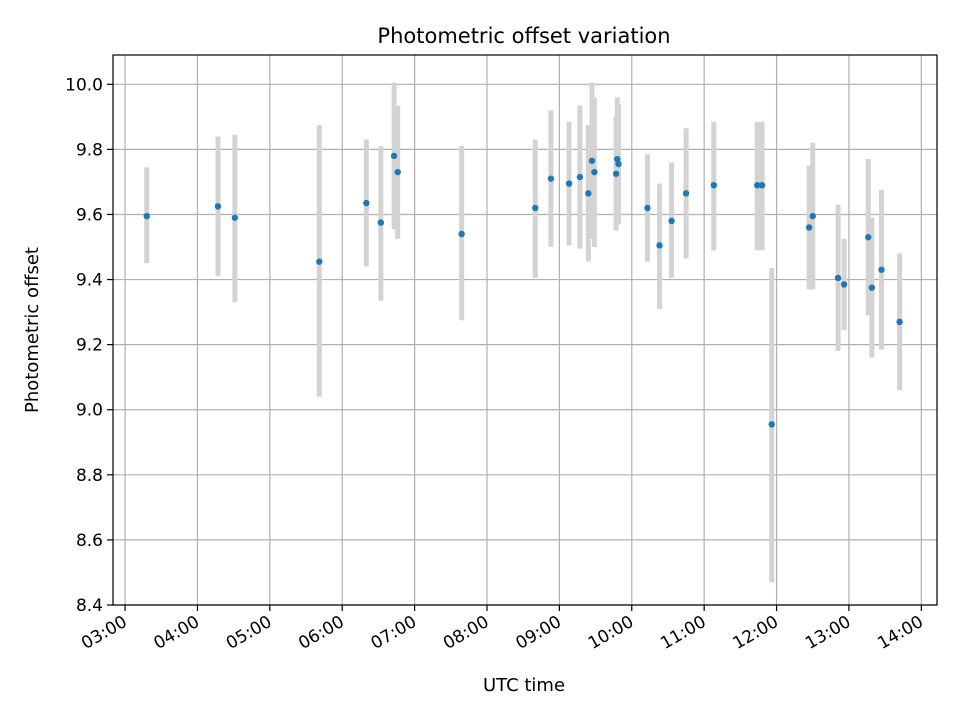 Image resolution: width=960 pixels, height=720 pixels. What do you see at coordinates (32, 330) in the screenshot?
I see `y-axis-title: Photometric offset` at bounding box center [32, 330].